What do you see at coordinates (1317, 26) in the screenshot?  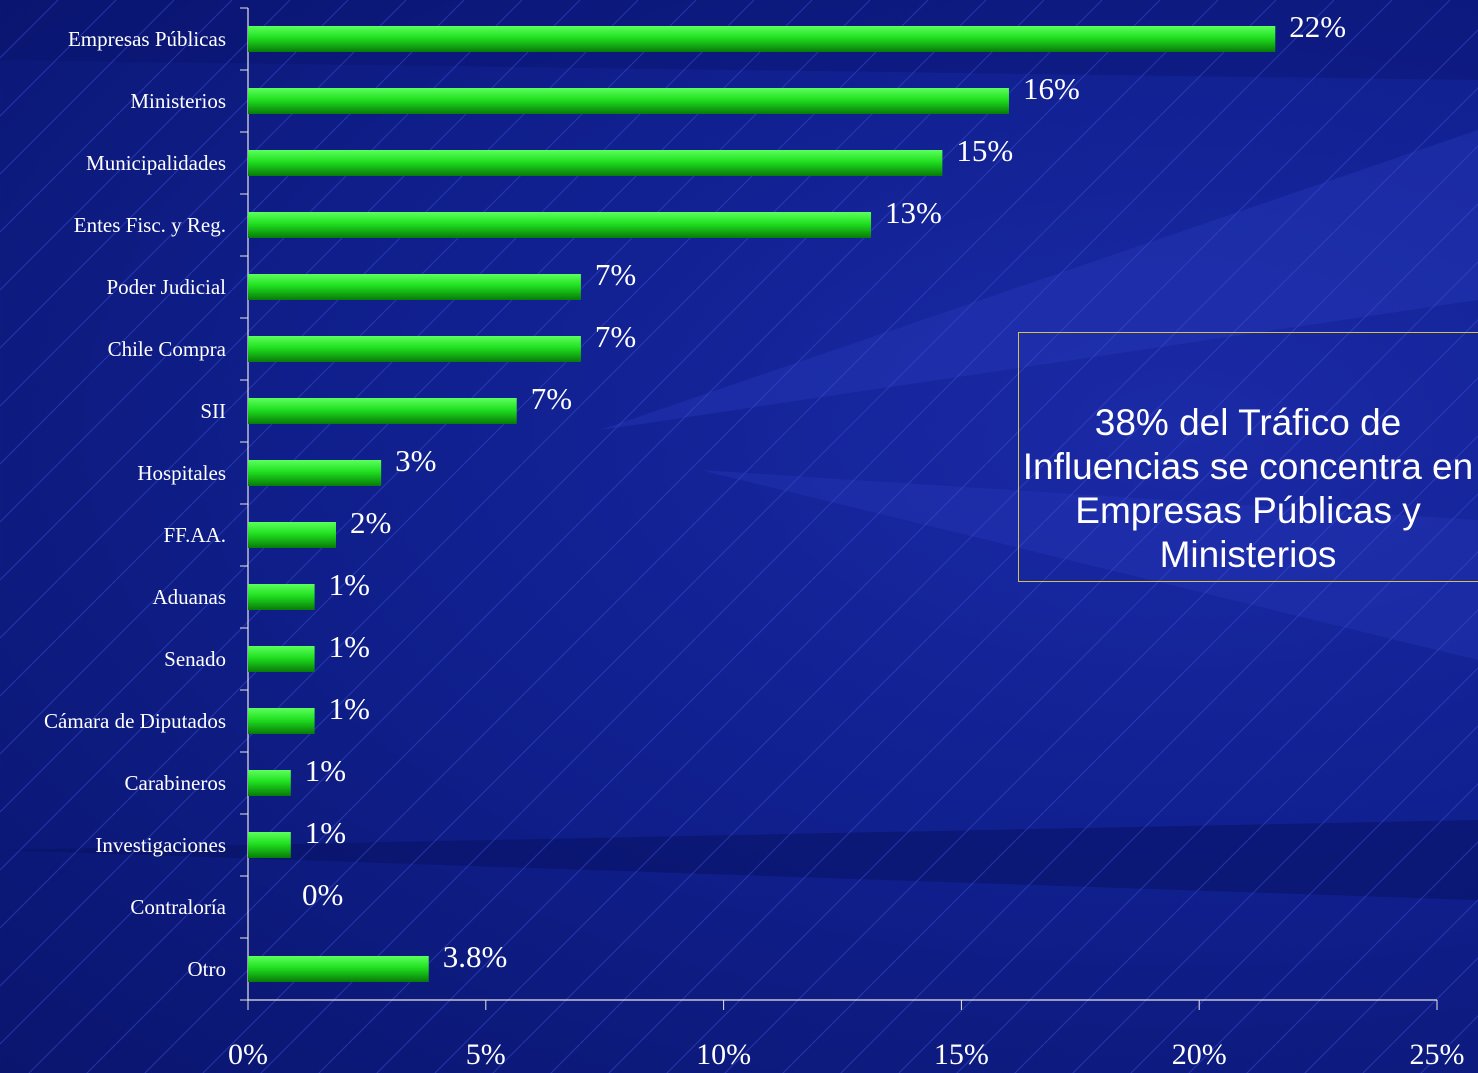 I see `data-label: 22%` at bounding box center [1317, 26].